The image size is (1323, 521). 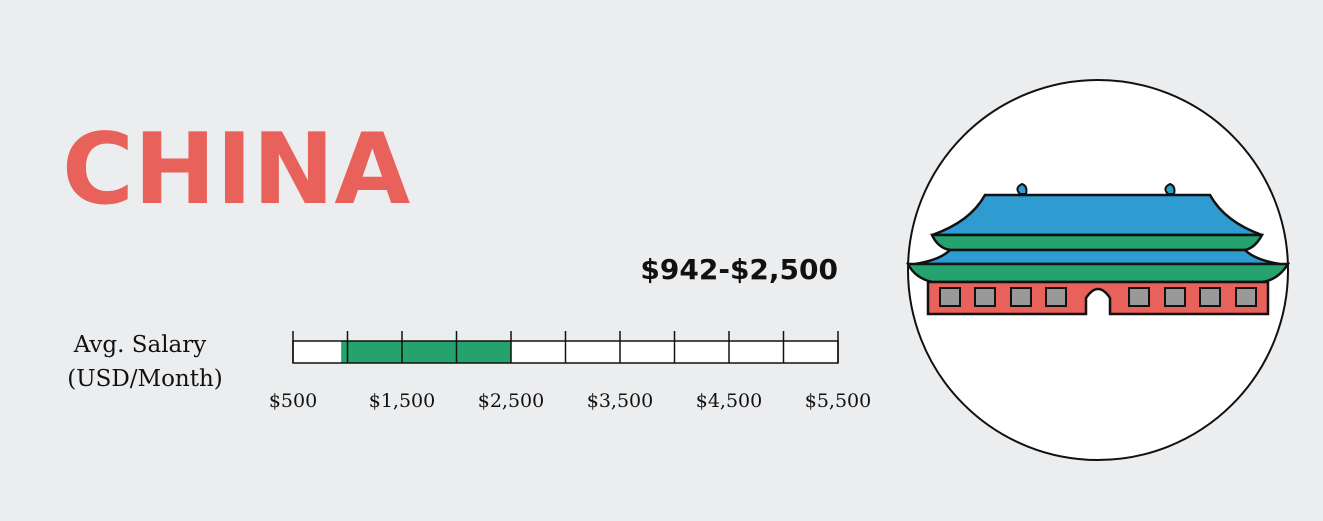 What do you see at coordinates (565, 352) in the screenshot?
I see `bar-outline` at bounding box center [565, 352].